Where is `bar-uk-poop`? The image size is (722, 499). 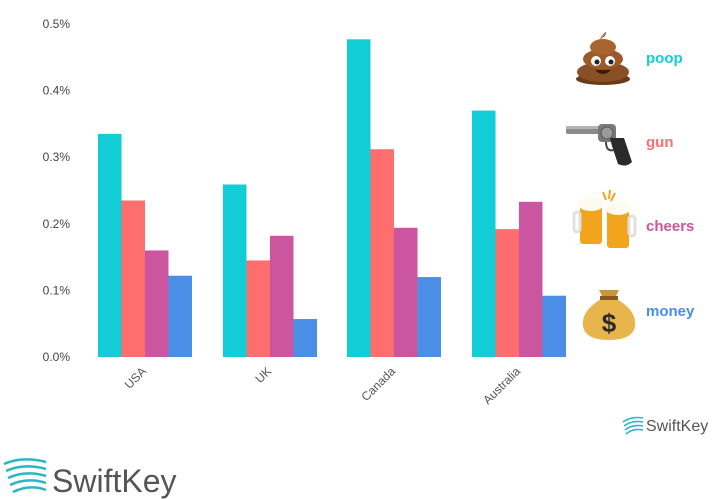 bar-uk-poop is located at coordinates (235, 270).